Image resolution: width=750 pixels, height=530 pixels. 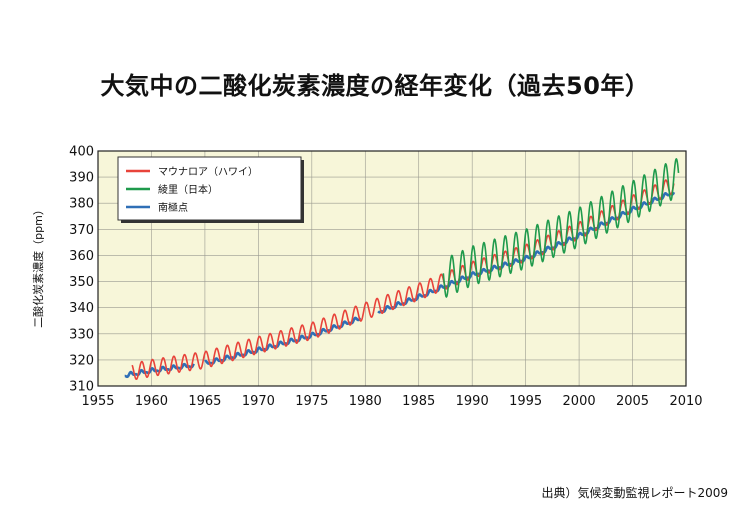 What do you see at coordinates (208, 172) in the screenshot?
I see `legend-label-maunaloa: マウナロア（ハワイ）` at bounding box center [208, 172].